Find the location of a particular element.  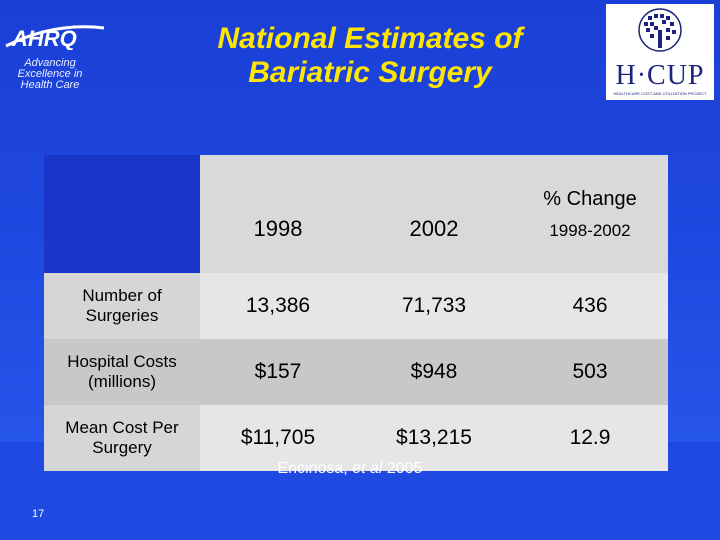

ahrq-logo: AHRQ is located at coordinates (55, 37).